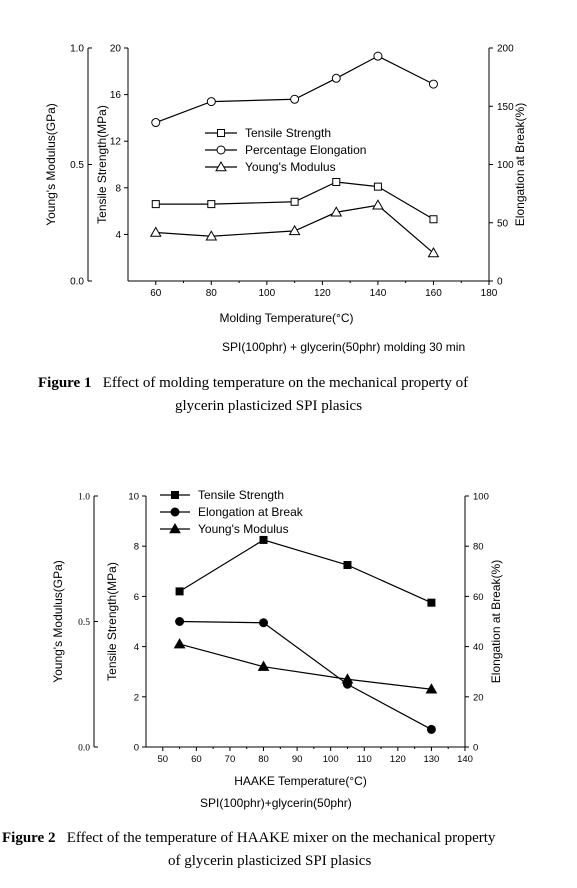 This screenshot has height=888, width=577. What do you see at coordinates (322, 293) in the screenshot?
I see `fig1-x-tick-label: 120` at bounding box center [322, 293].